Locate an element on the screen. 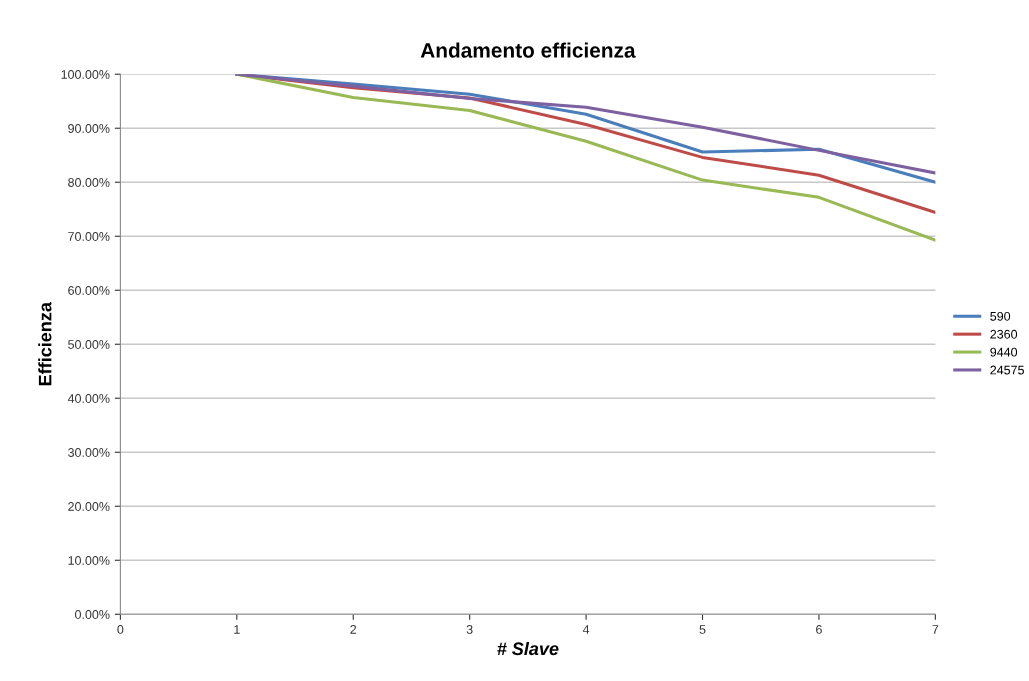 The height and width of the screenshot is (681, 1029). x-tick-label: 2 is located at coordinates (353, 629).